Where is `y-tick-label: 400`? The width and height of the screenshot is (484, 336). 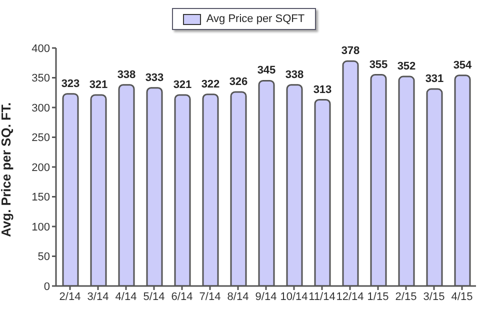 y-tick-label: 400 is located at coordinates (41, 48).